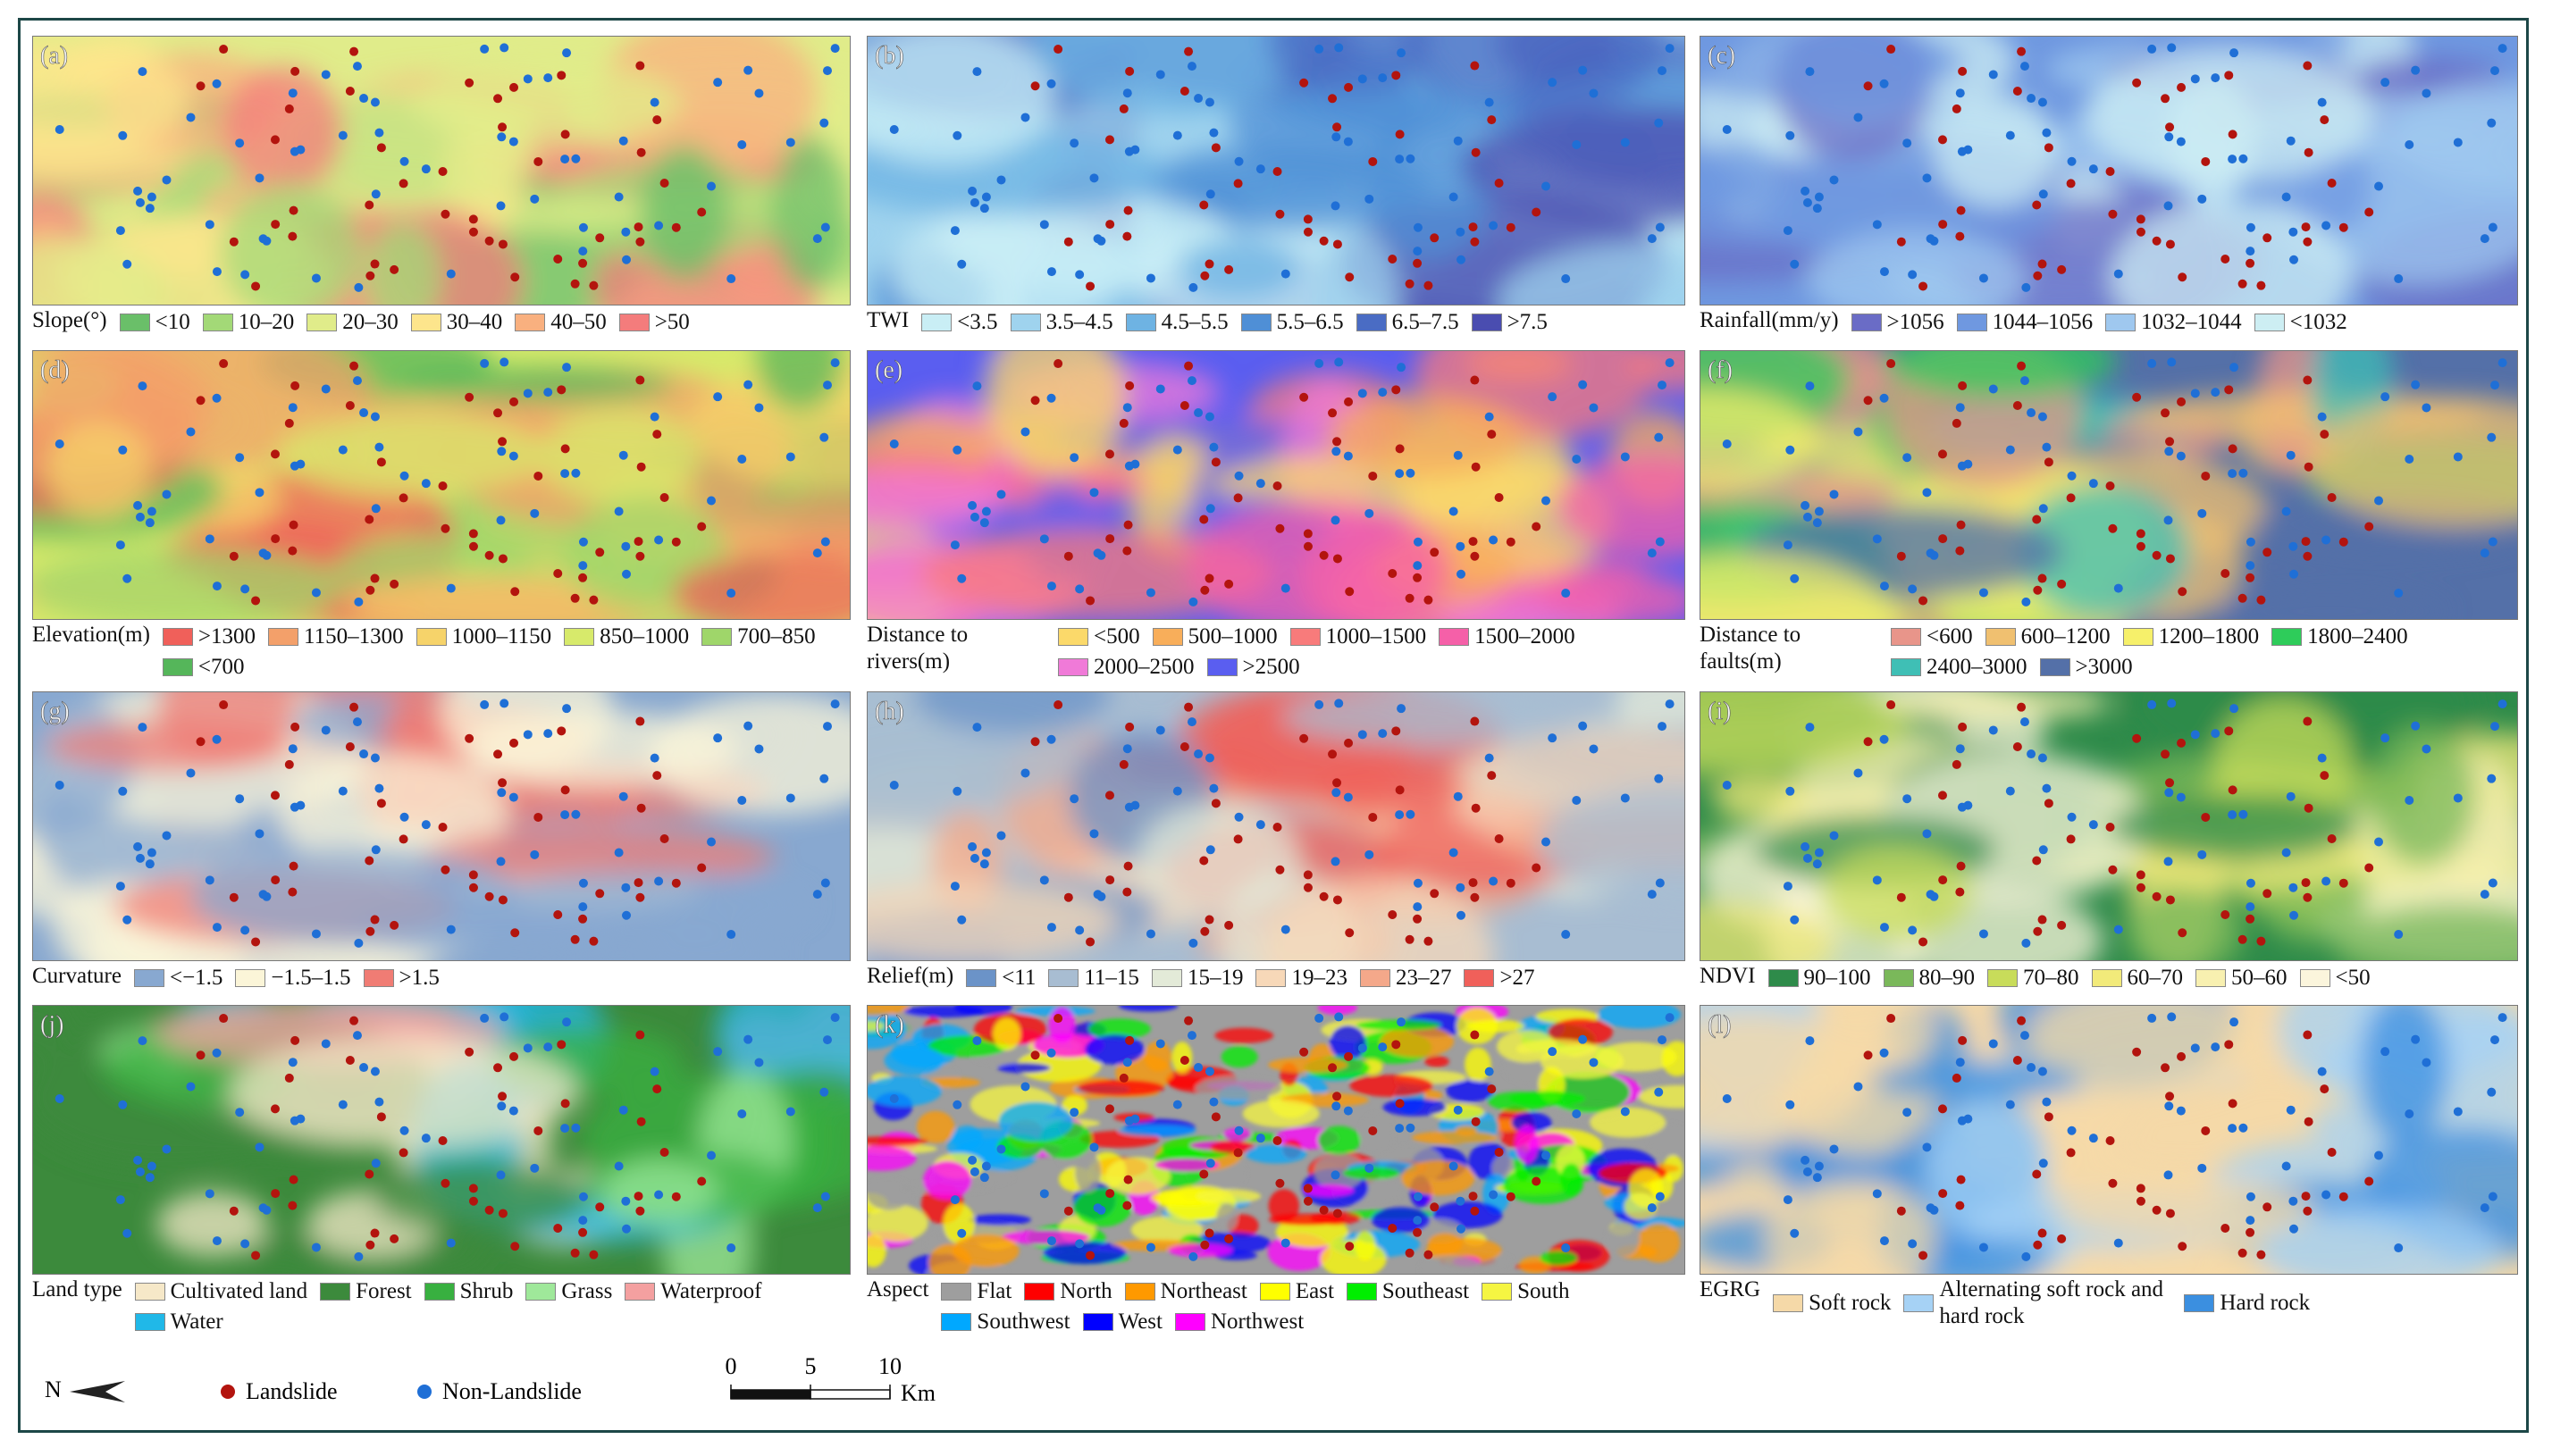 Image resolution: width=2552 pixels, height=1456 pixels. I want to click on legend-item: 15–19, so click(1197, 978).